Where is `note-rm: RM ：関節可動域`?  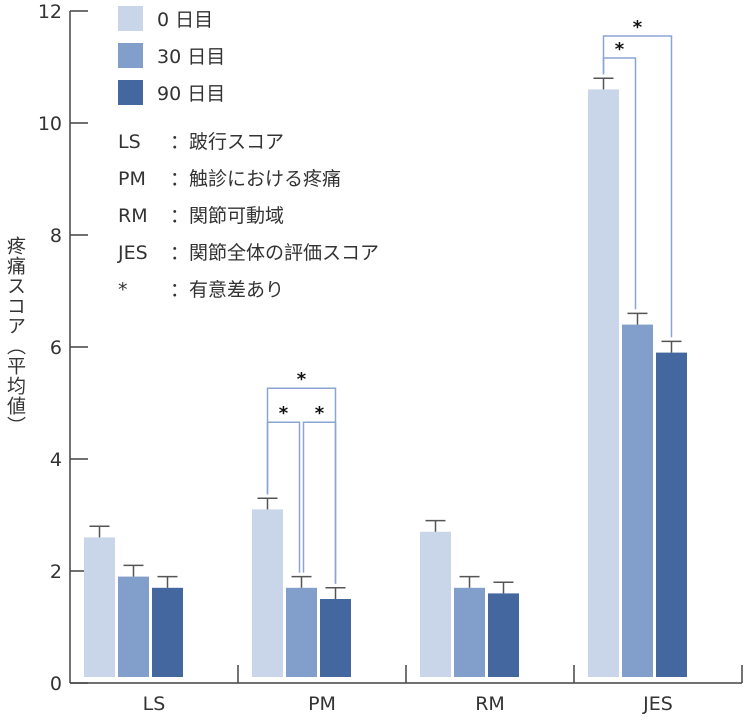
note-rm: RM ：関節可動域 is located at coordinates (248, 216).